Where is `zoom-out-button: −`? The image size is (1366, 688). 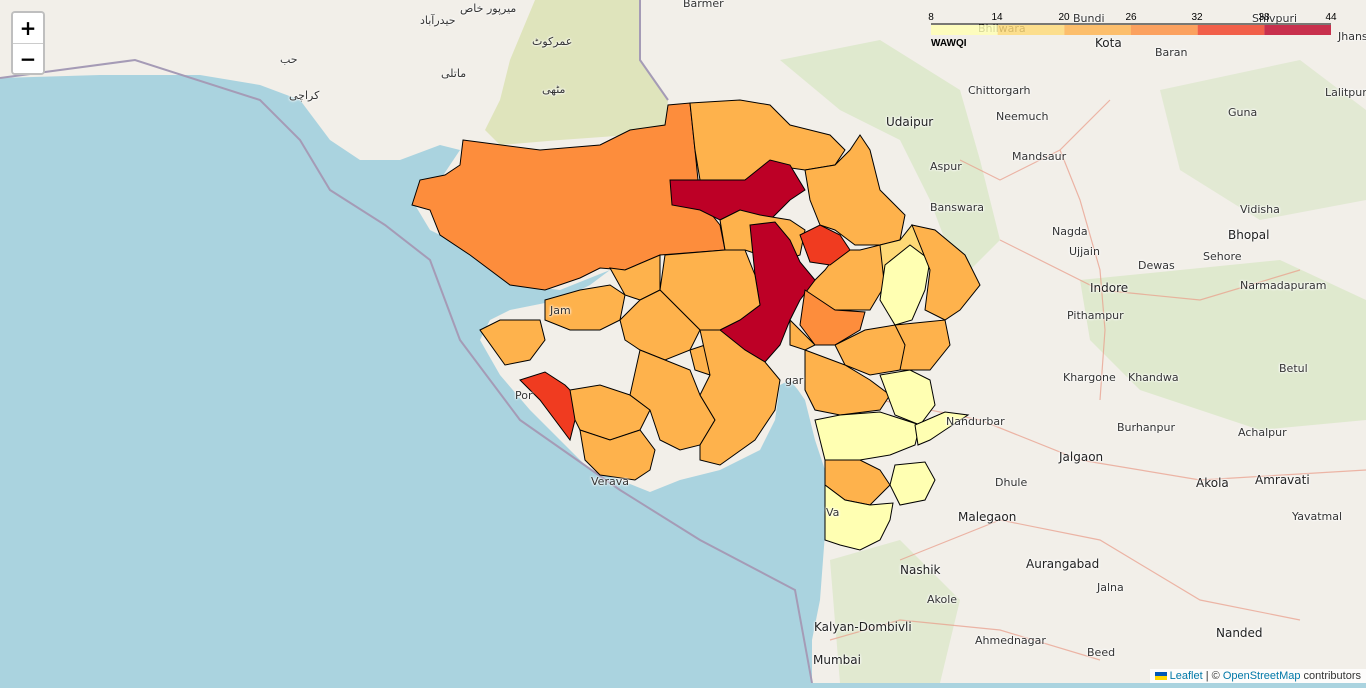
zoom-out-button: − is located at coordinates (28, 58).